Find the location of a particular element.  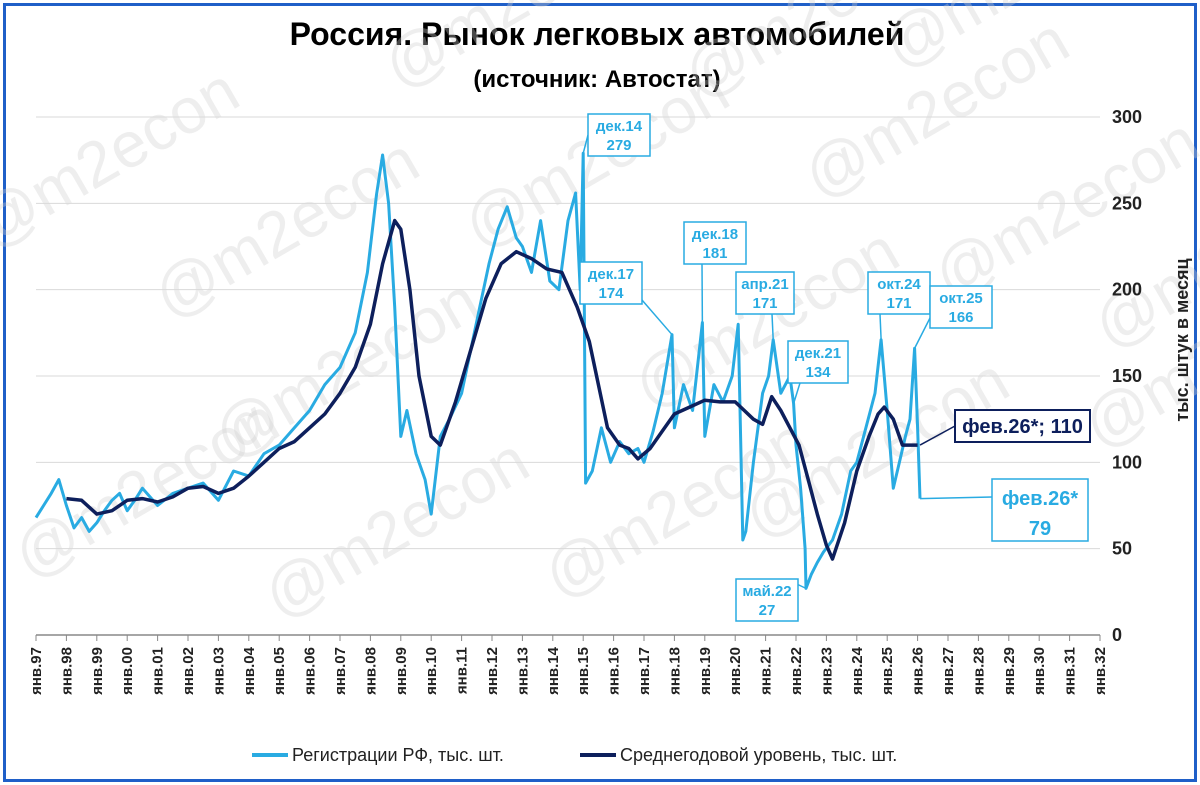

y-tick-label: 50 is located at coordinates (1122, 549).